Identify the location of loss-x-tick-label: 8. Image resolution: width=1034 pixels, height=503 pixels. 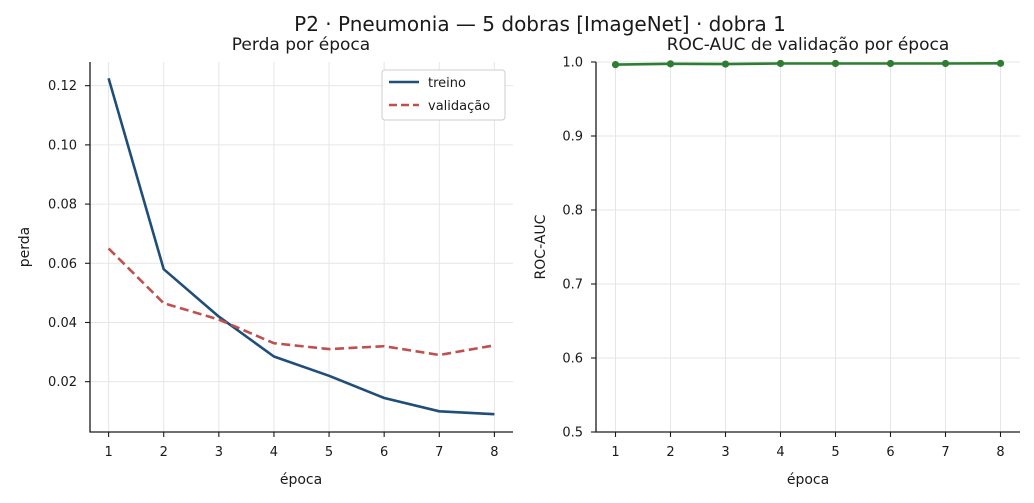
(494, 452).